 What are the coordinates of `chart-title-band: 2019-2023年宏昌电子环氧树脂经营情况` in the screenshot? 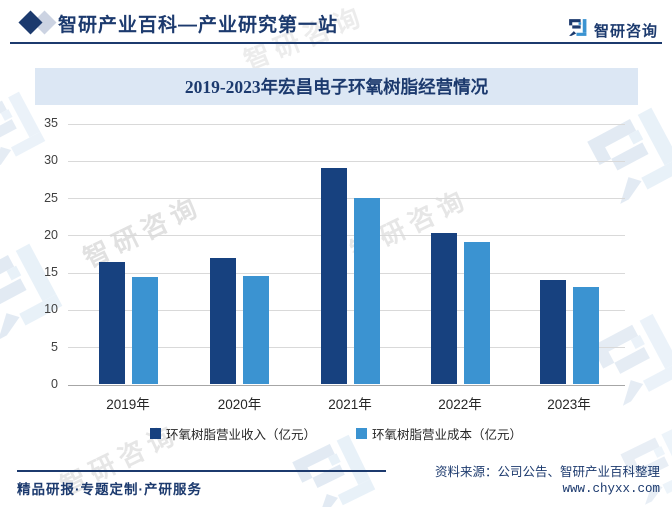 It's located at (336, 86).